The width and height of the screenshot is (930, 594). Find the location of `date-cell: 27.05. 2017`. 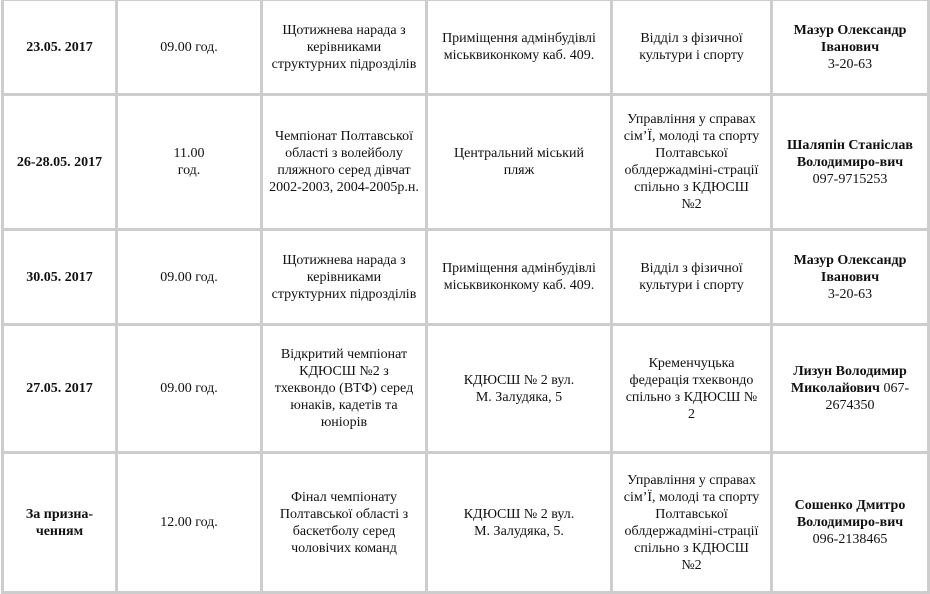

date-cell: 27.05. 2017 is located at coordinates (59, 388).